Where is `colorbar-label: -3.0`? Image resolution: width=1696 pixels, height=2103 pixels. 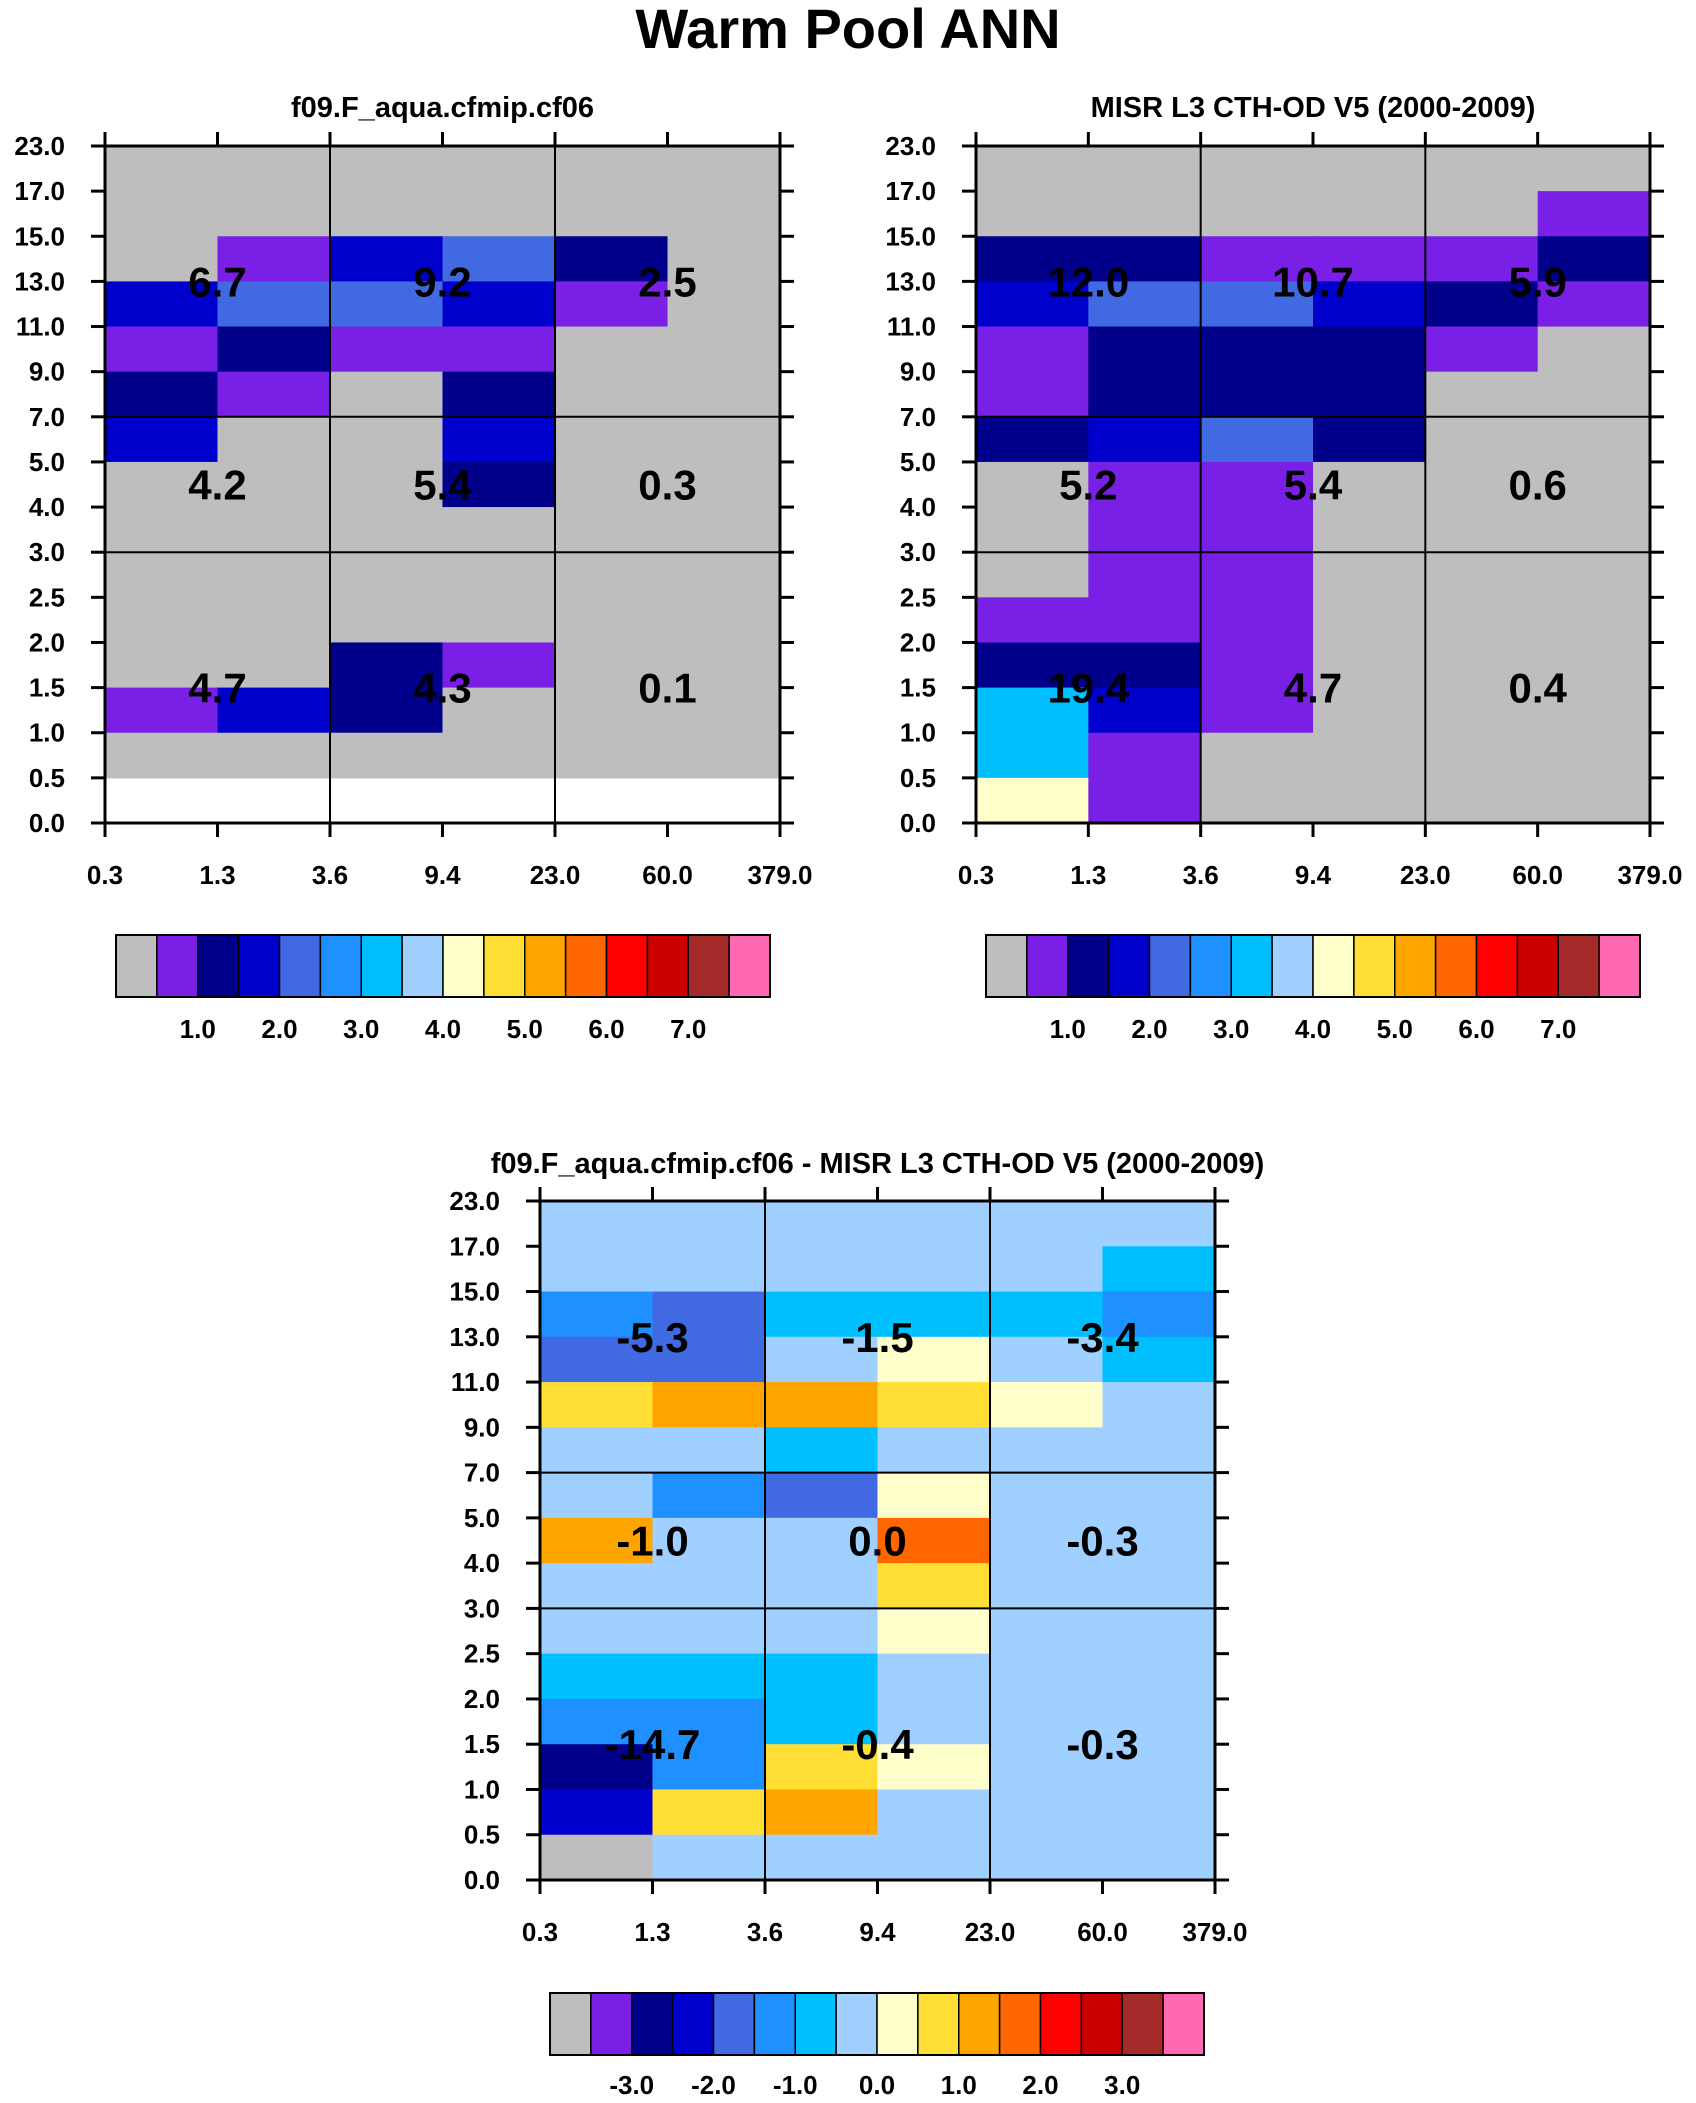
colorbar-label: -3.0 is located at coordinates (631, 2085).